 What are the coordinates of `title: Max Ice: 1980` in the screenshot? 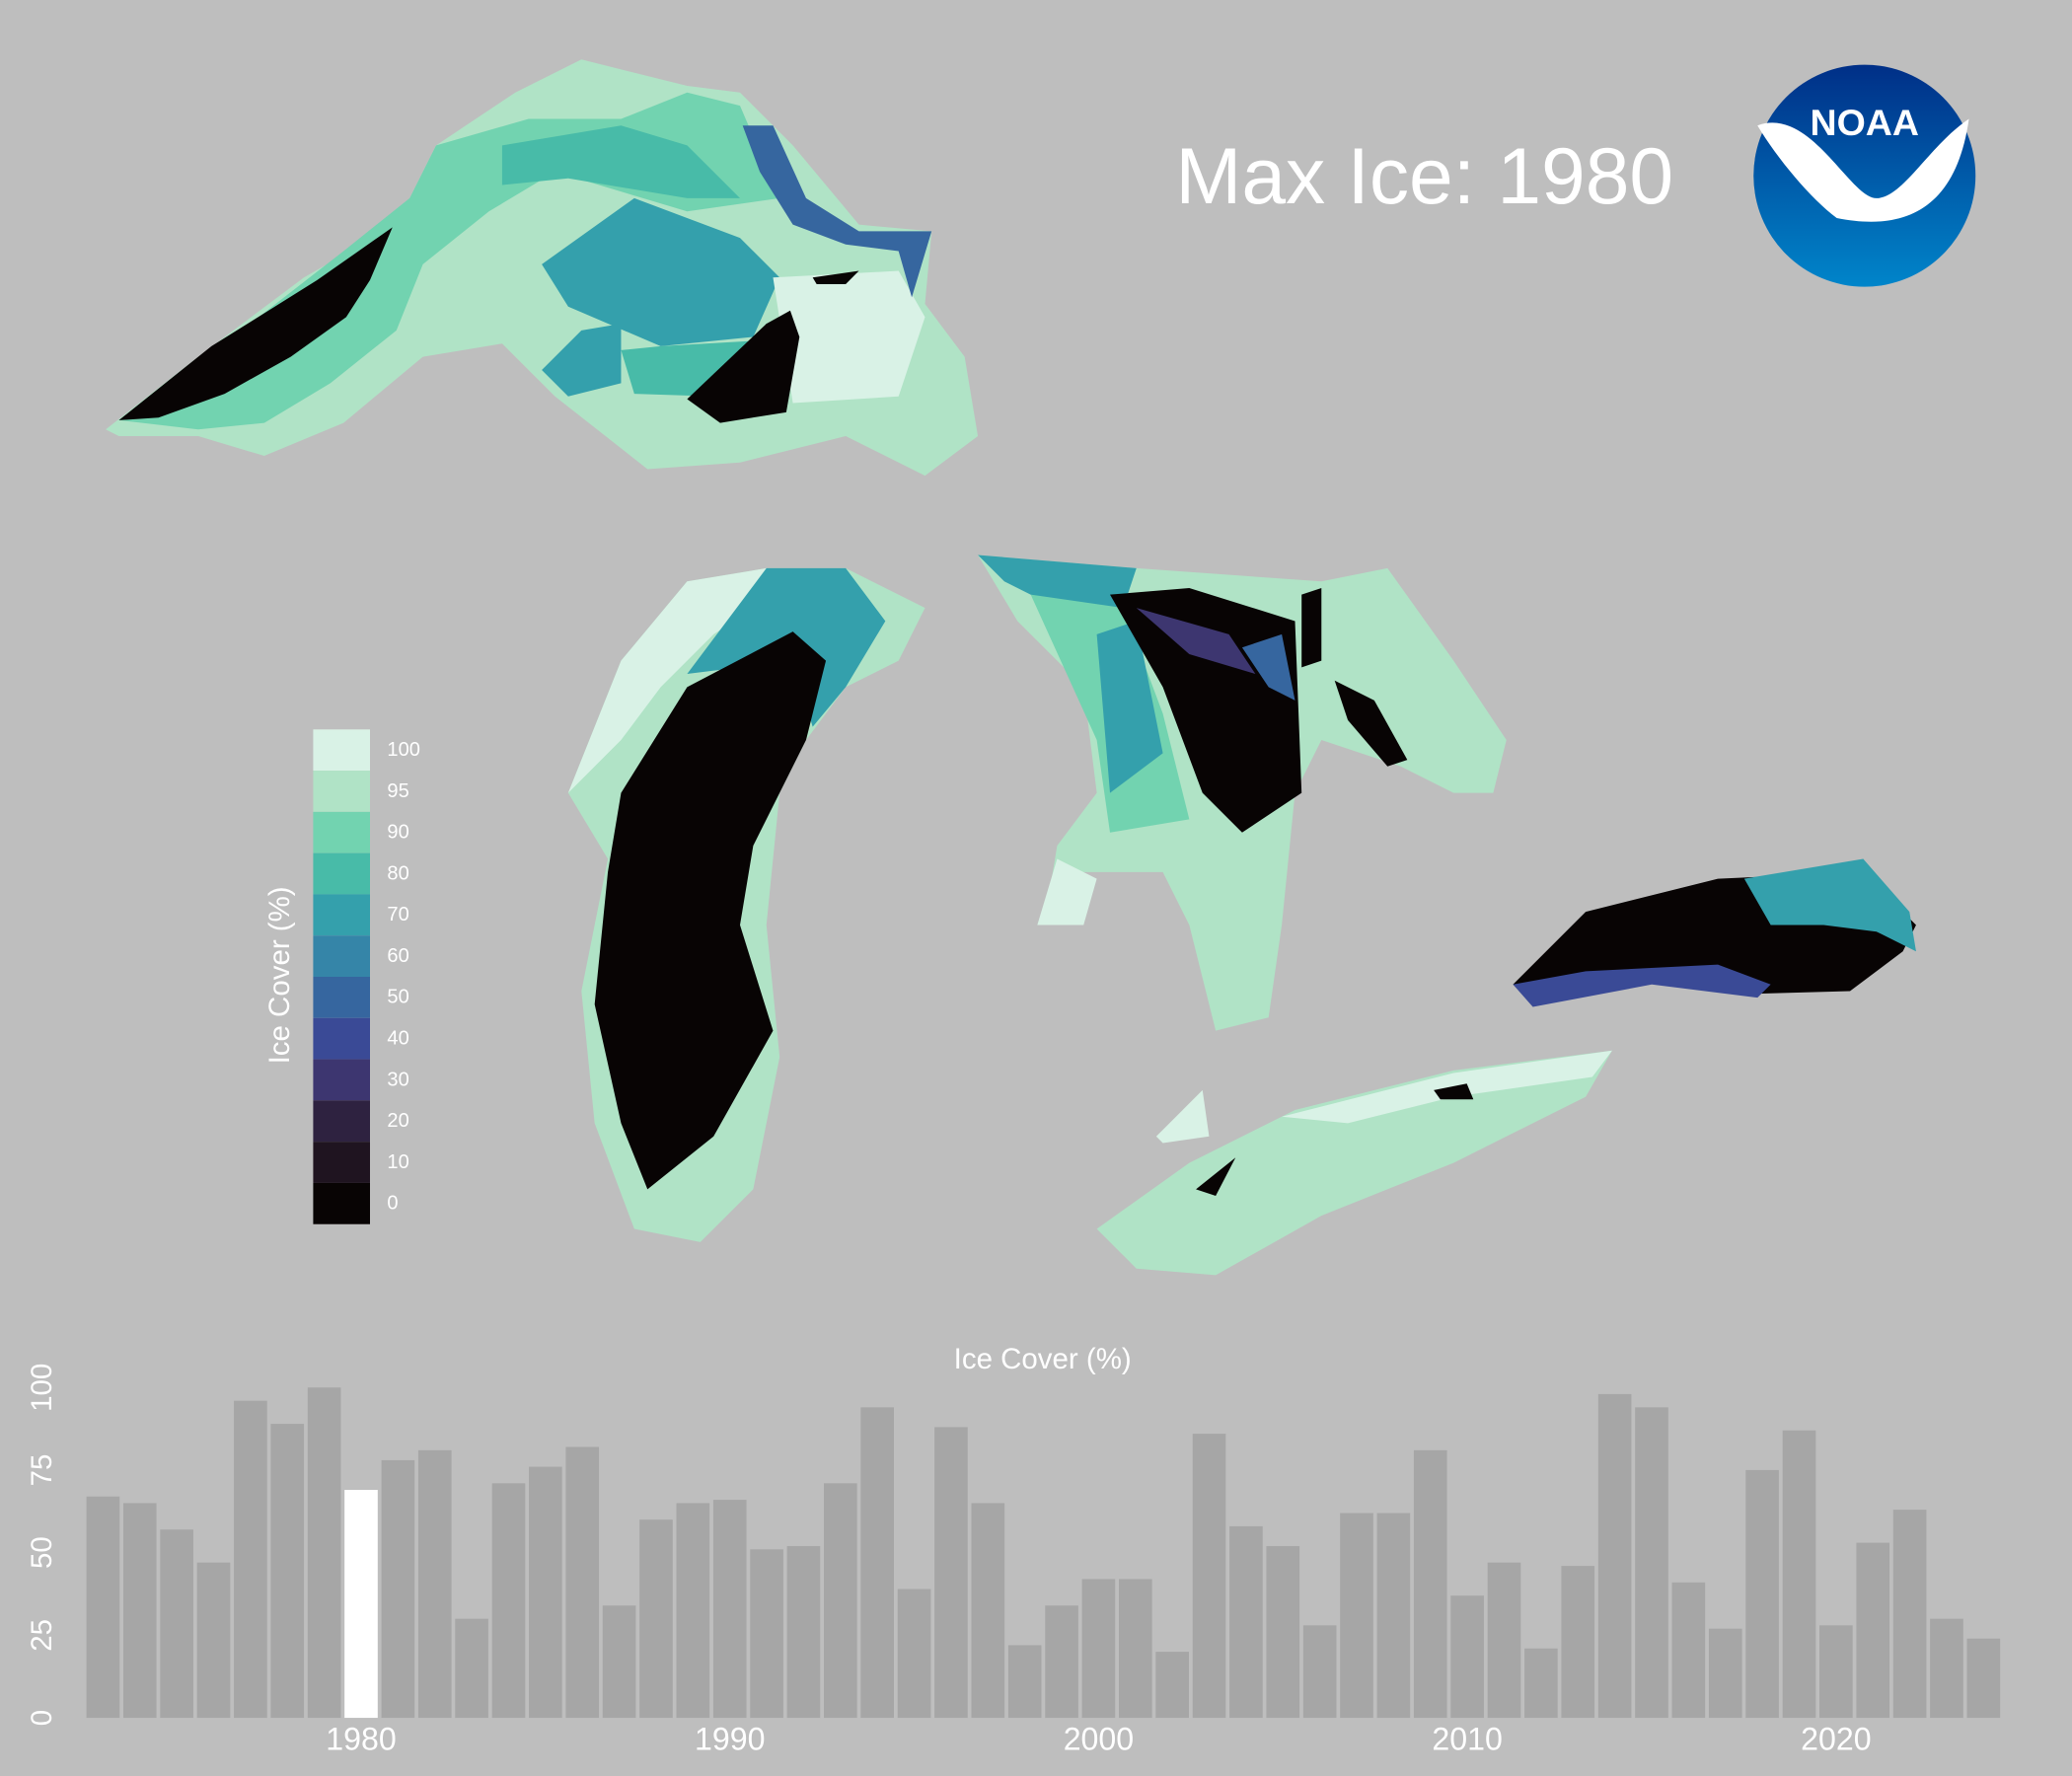 It's located at (1424, 177).